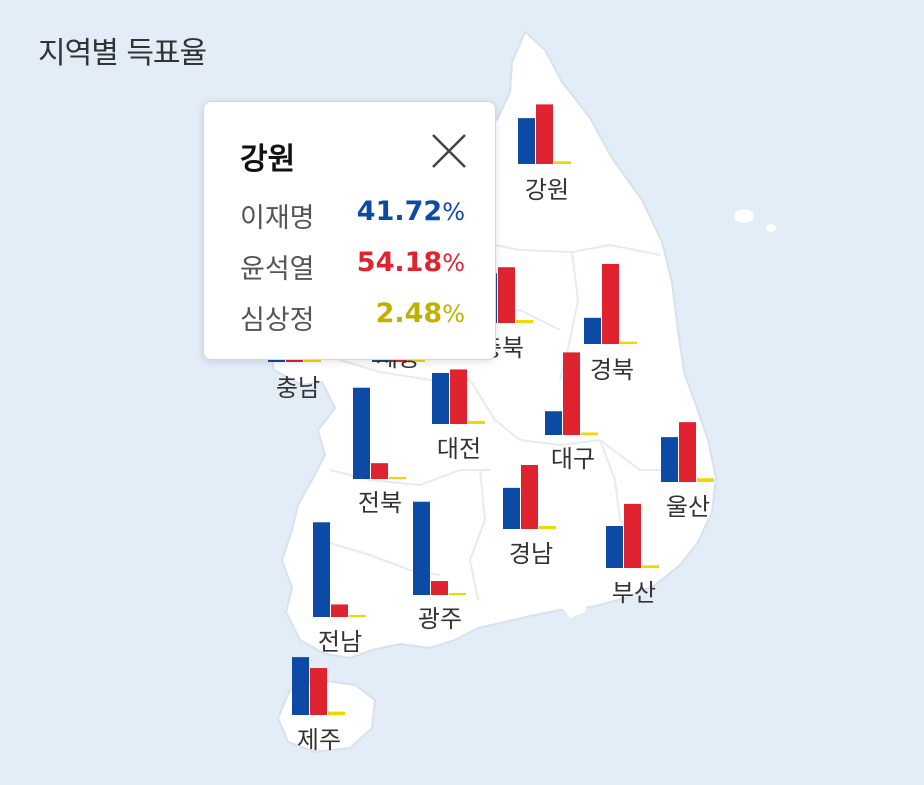 Image resolution: width=924 pixels, height=785 pixels. I want to click on bar-group-대전, so click(458, 396).